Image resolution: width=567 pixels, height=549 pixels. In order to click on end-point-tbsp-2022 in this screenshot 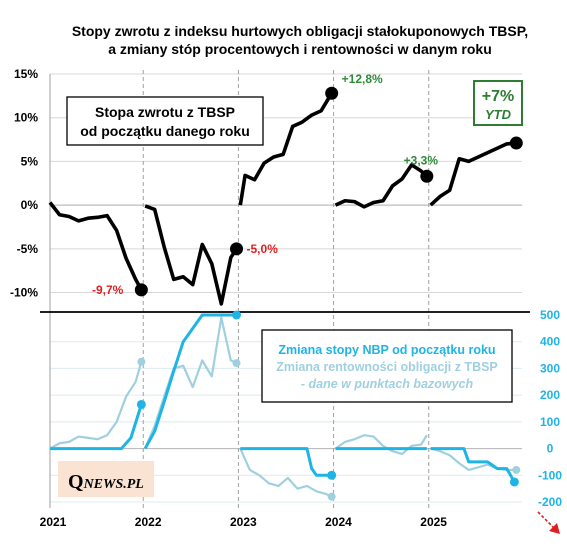, I will do `click(237, 249)`.